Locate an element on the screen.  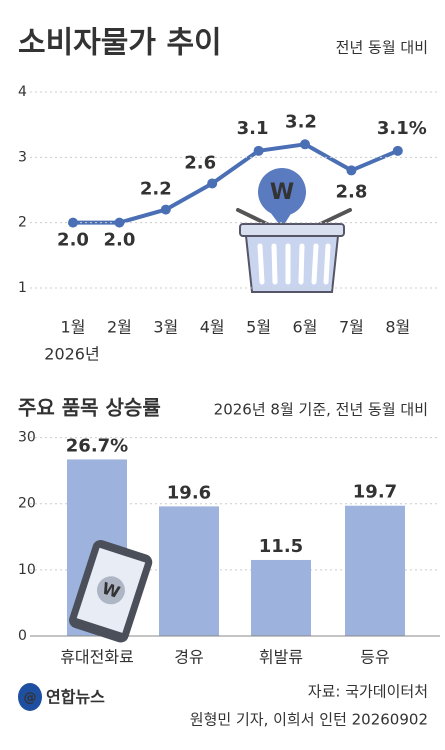
value-label: 3.2 is located at coordinates (301, 121).